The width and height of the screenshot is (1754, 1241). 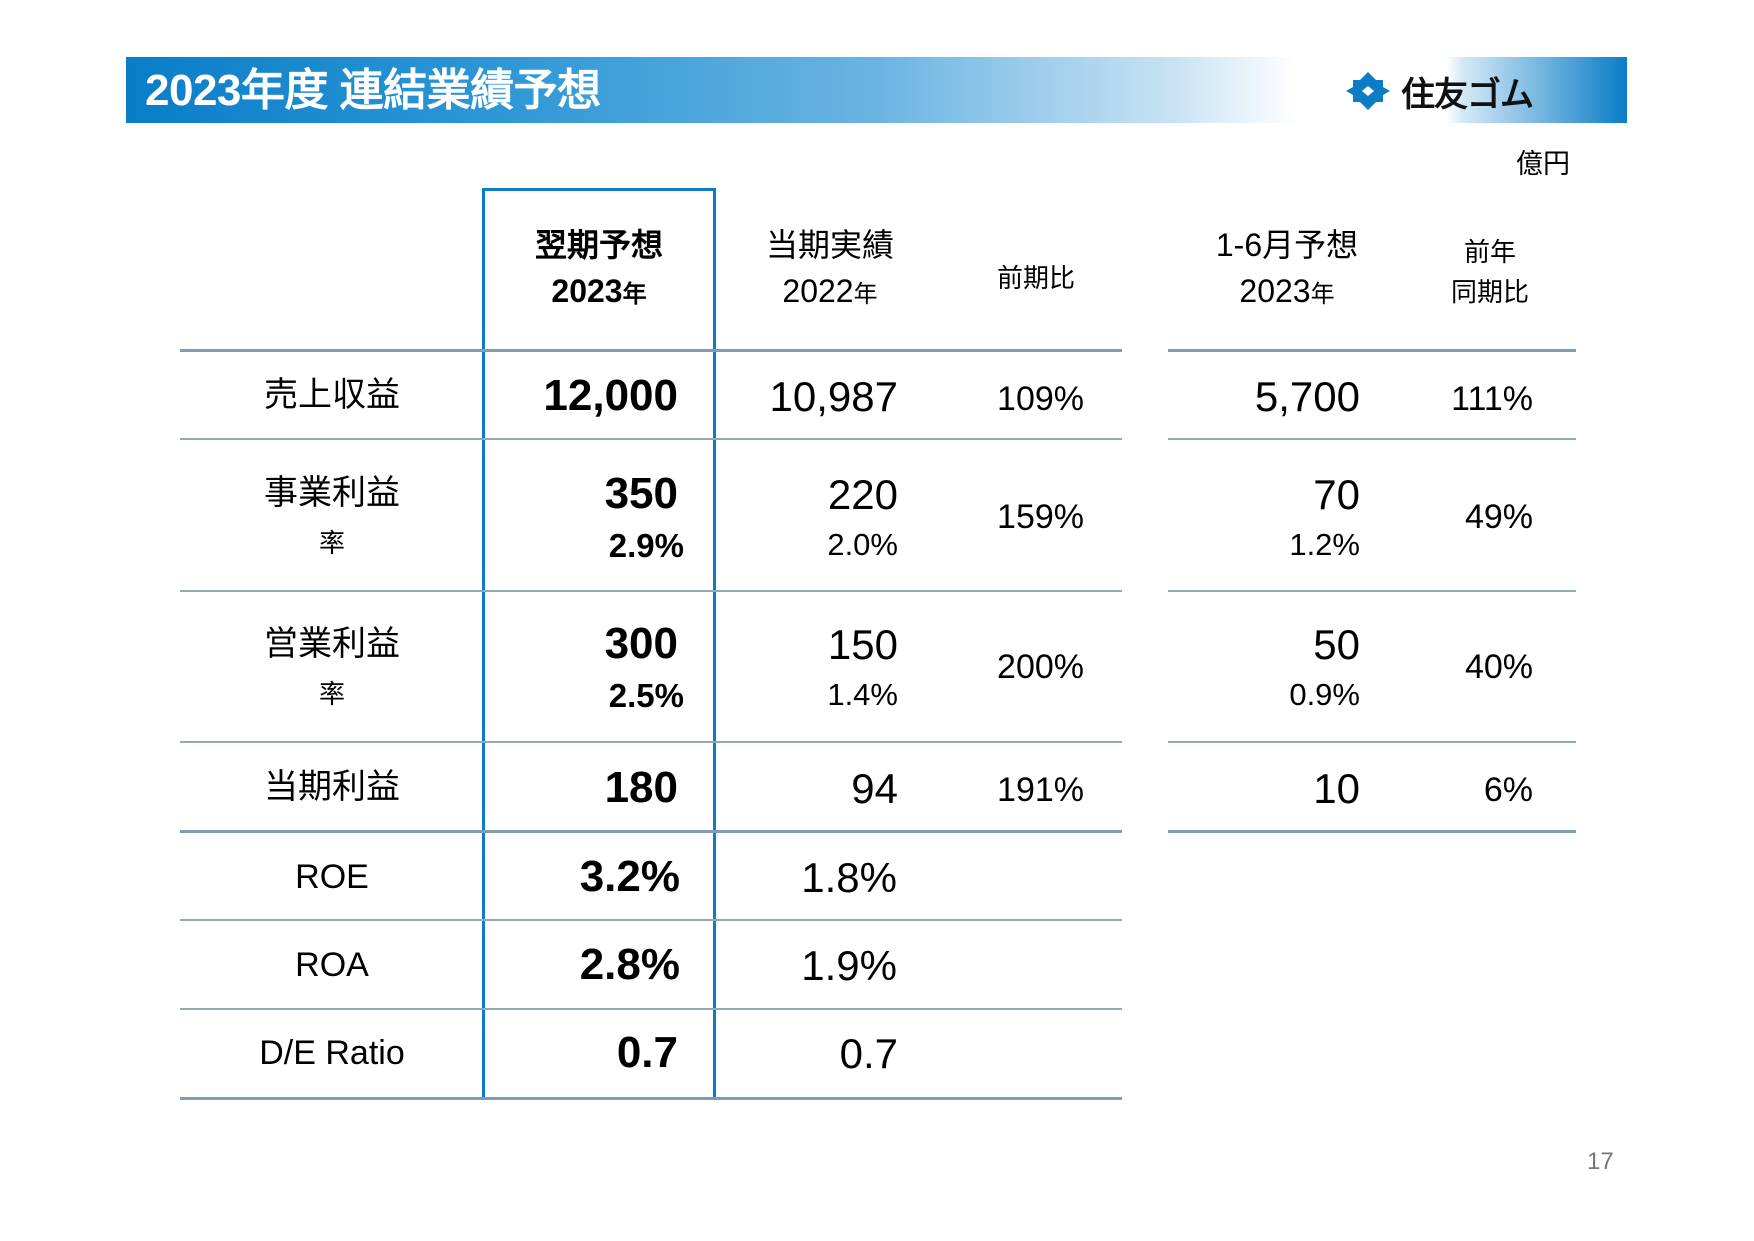 I want to click on row-label-revenue: 売上収益, so click(x=332, y=395).